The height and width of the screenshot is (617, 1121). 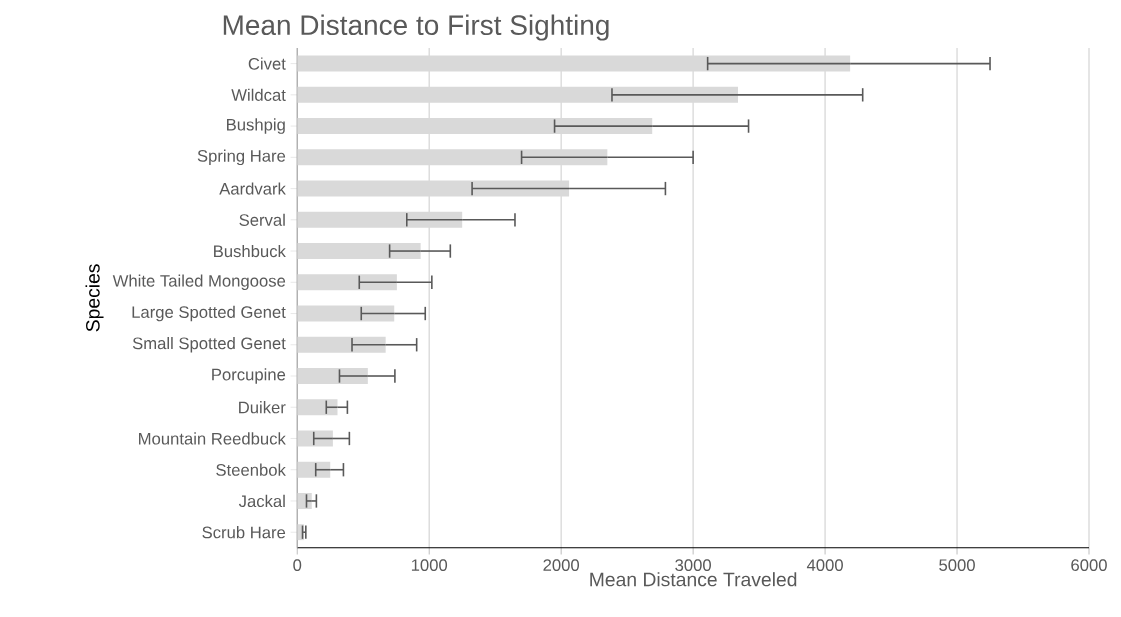 I want to click on y-tick-label: Bushbuck, so click(x=250, y=251).